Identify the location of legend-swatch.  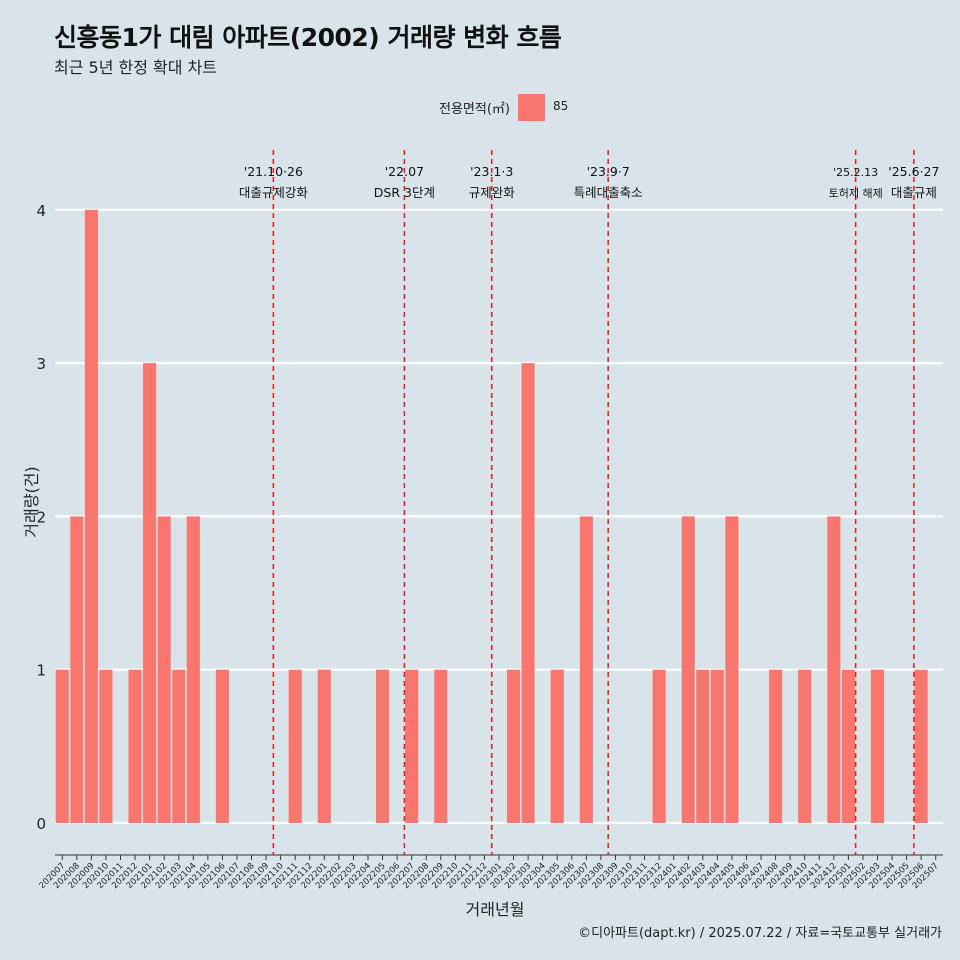
(531, 107).